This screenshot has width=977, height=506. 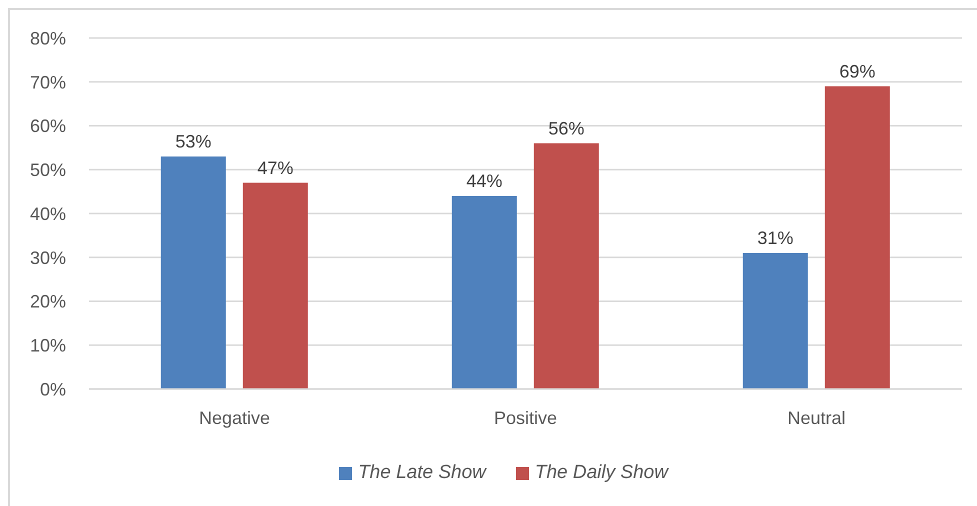 I want to click on y-tick-label: 20%, so click(x=48, y=302).